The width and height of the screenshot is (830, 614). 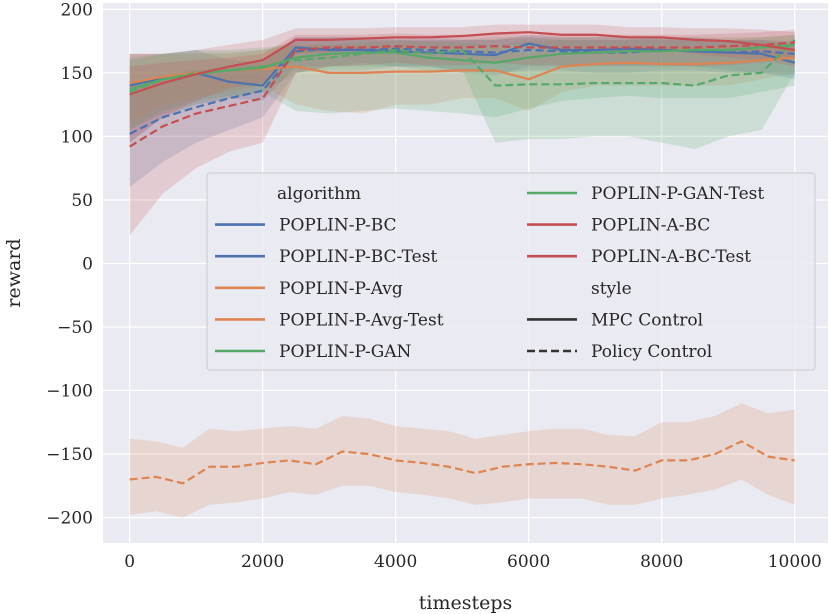 What do you see at coordinates (69, 392) in the screenshot?
I see `y-tick-2: −100` at bounding box center [69, 392].